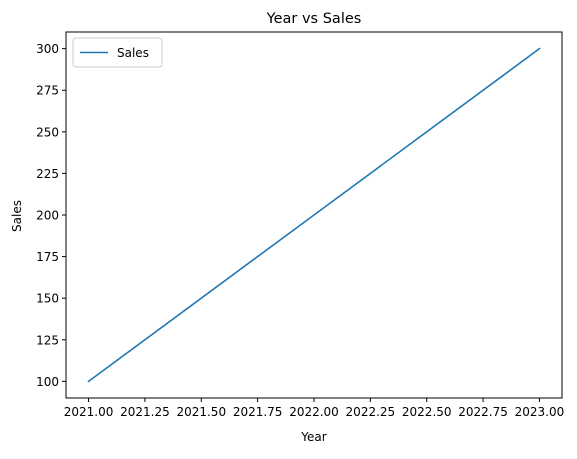 This screenshot has width=577, height=459. I want to click on chart-title: Year vs Sales, so click(314, 19).